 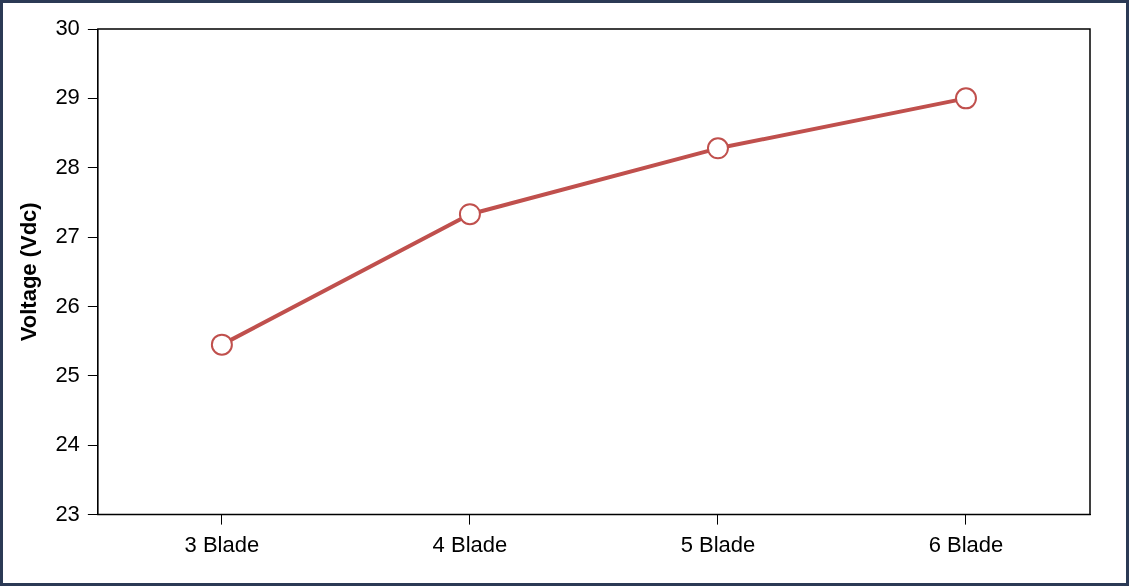 What do you see at coordinates (67, 374) in the screenshot?
I see `y-tick-label: 25` at bounding box center [67, 374].